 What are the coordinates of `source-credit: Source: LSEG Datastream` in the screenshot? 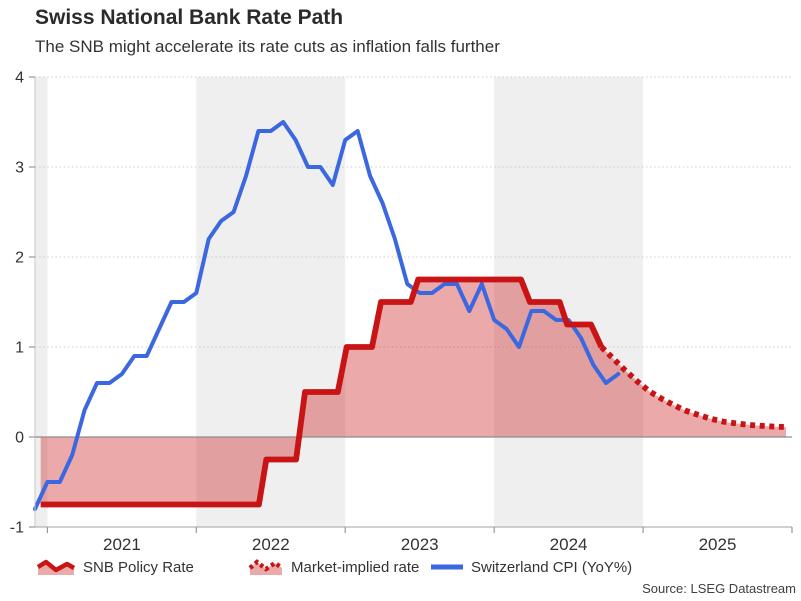 It's located at (719, 588).